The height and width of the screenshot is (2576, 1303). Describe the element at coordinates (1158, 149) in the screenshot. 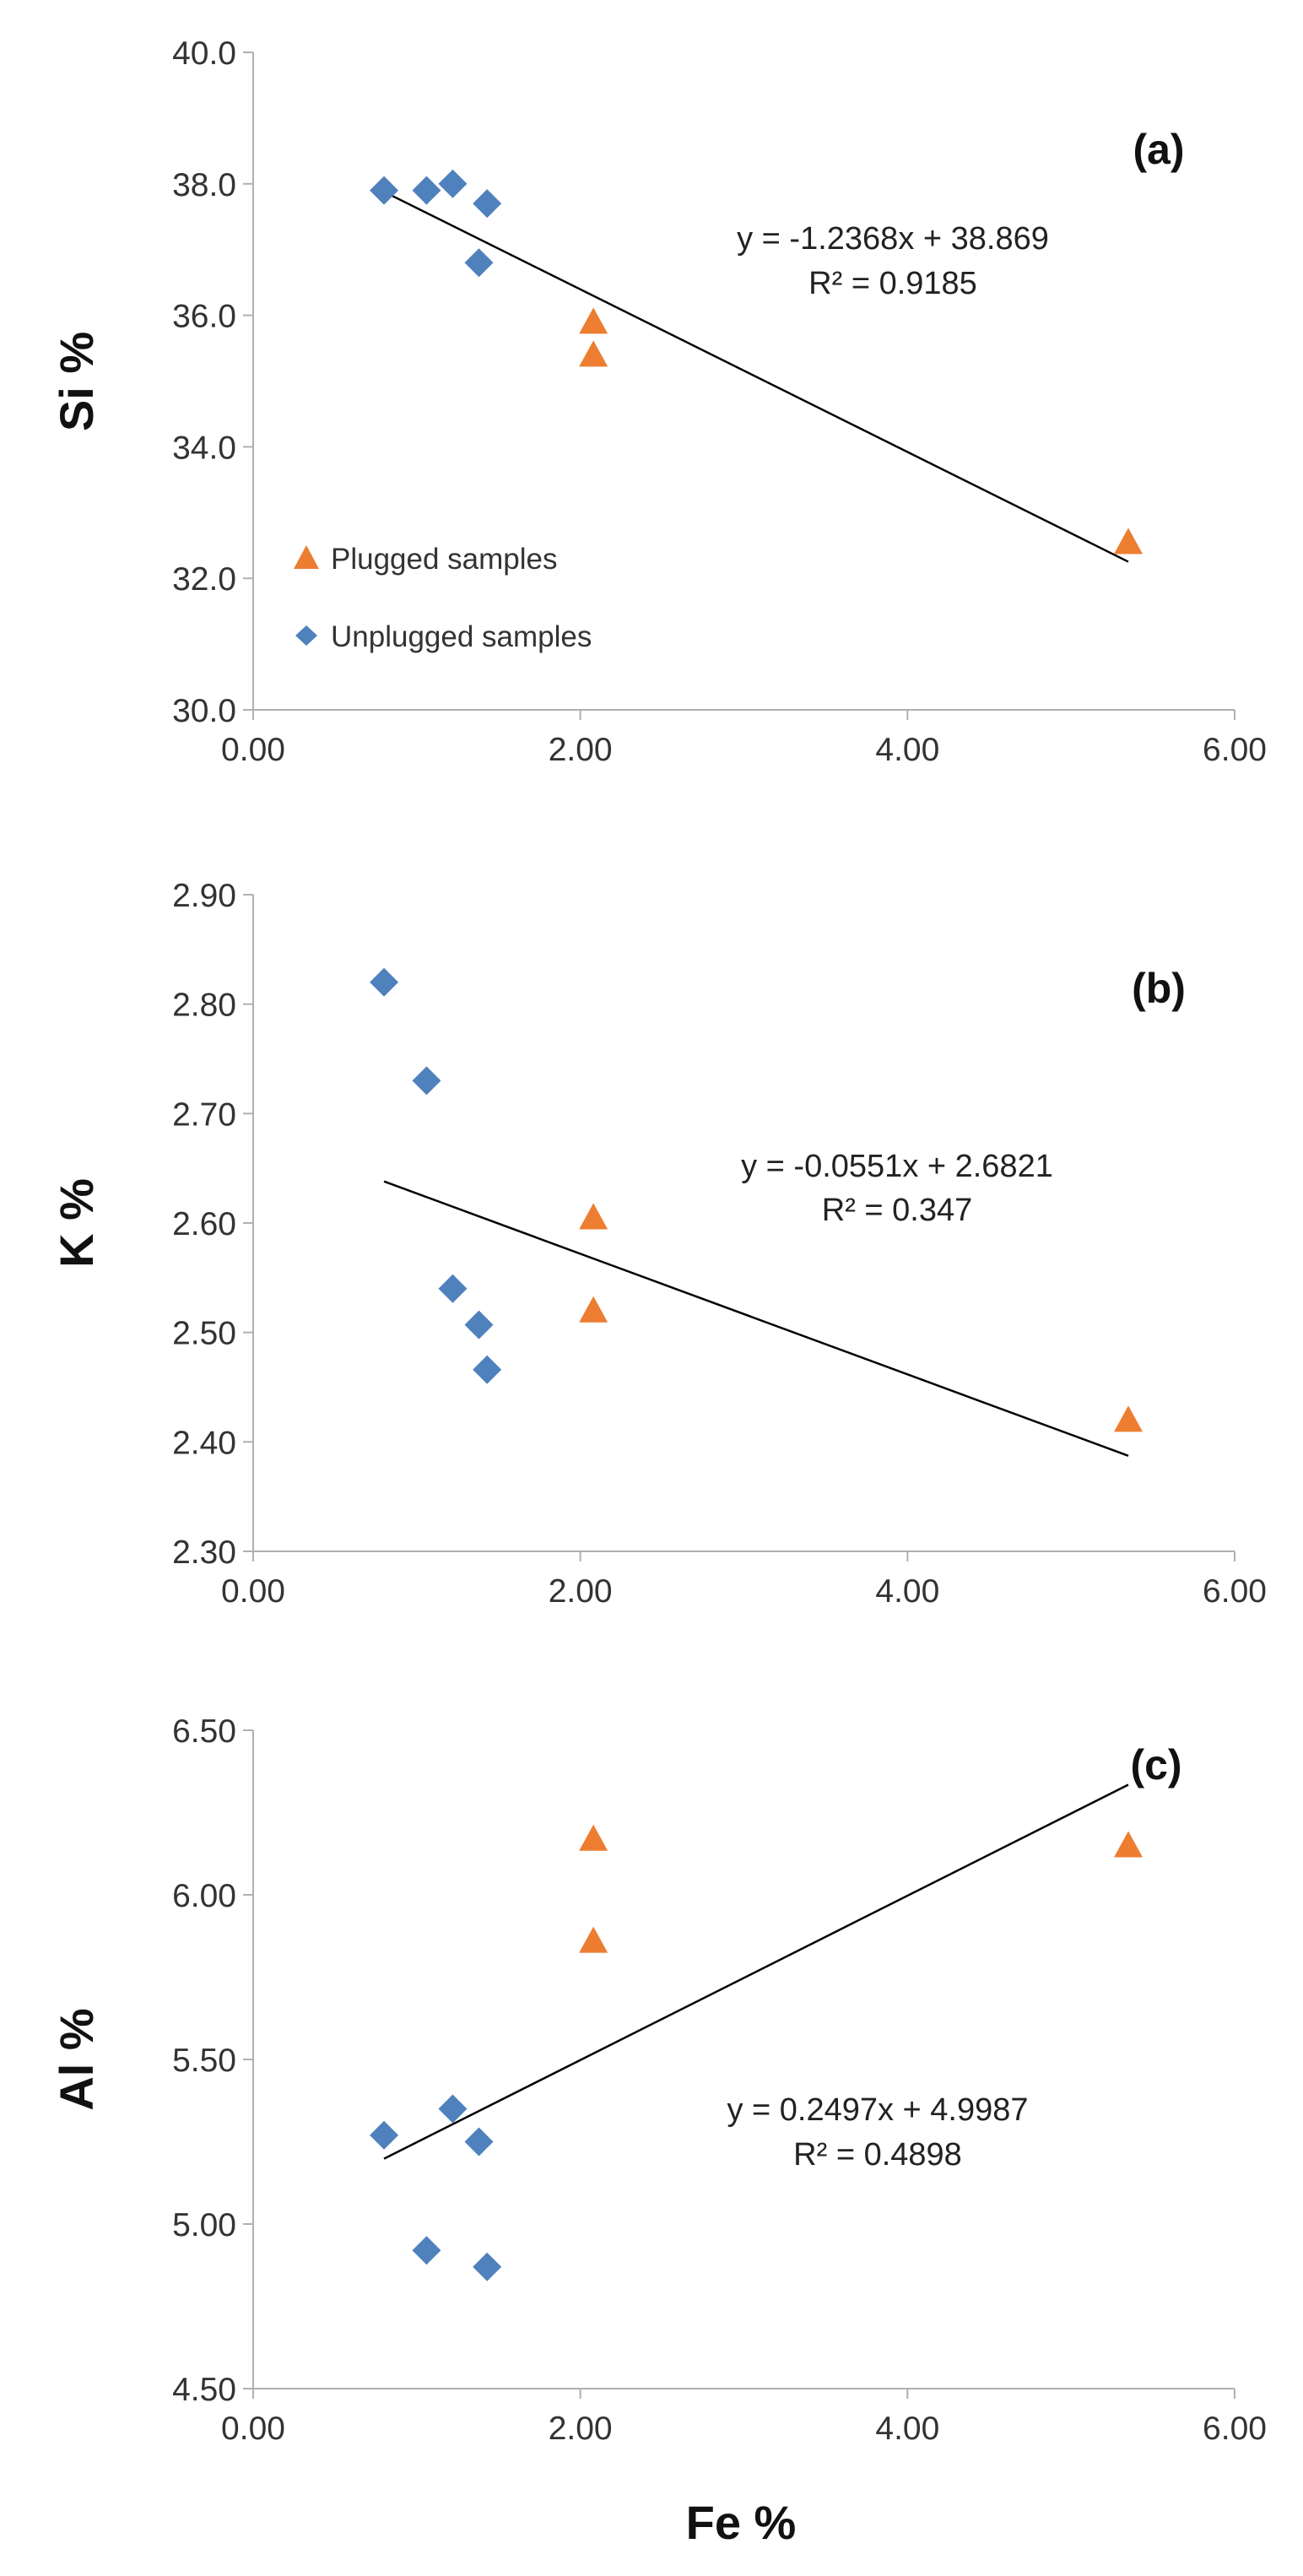

I see `panel-label: (a)` at that location.